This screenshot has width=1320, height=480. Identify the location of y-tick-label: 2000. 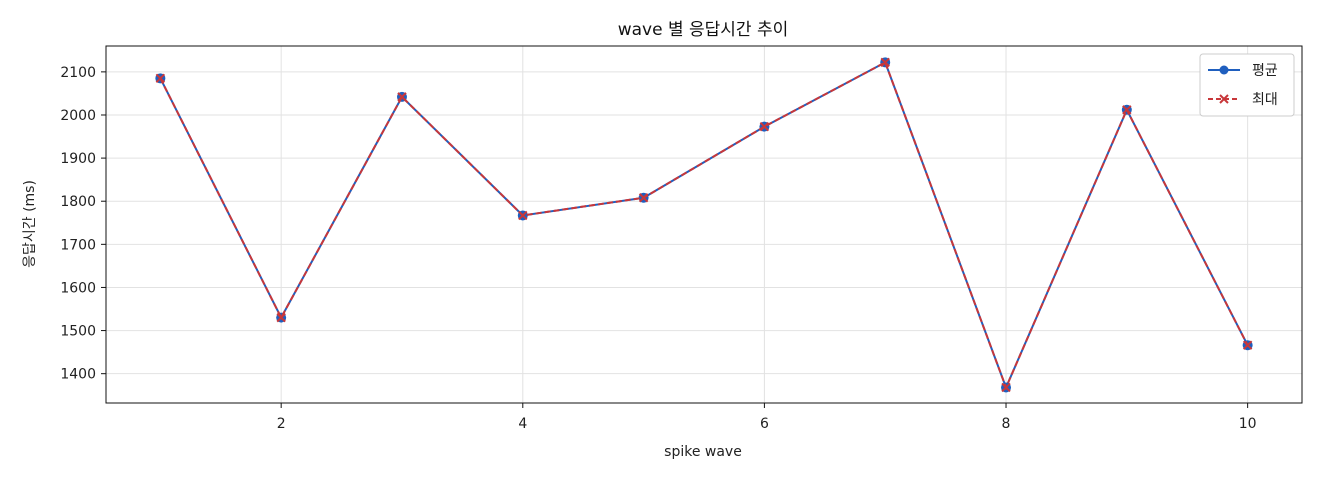
(78, 116).